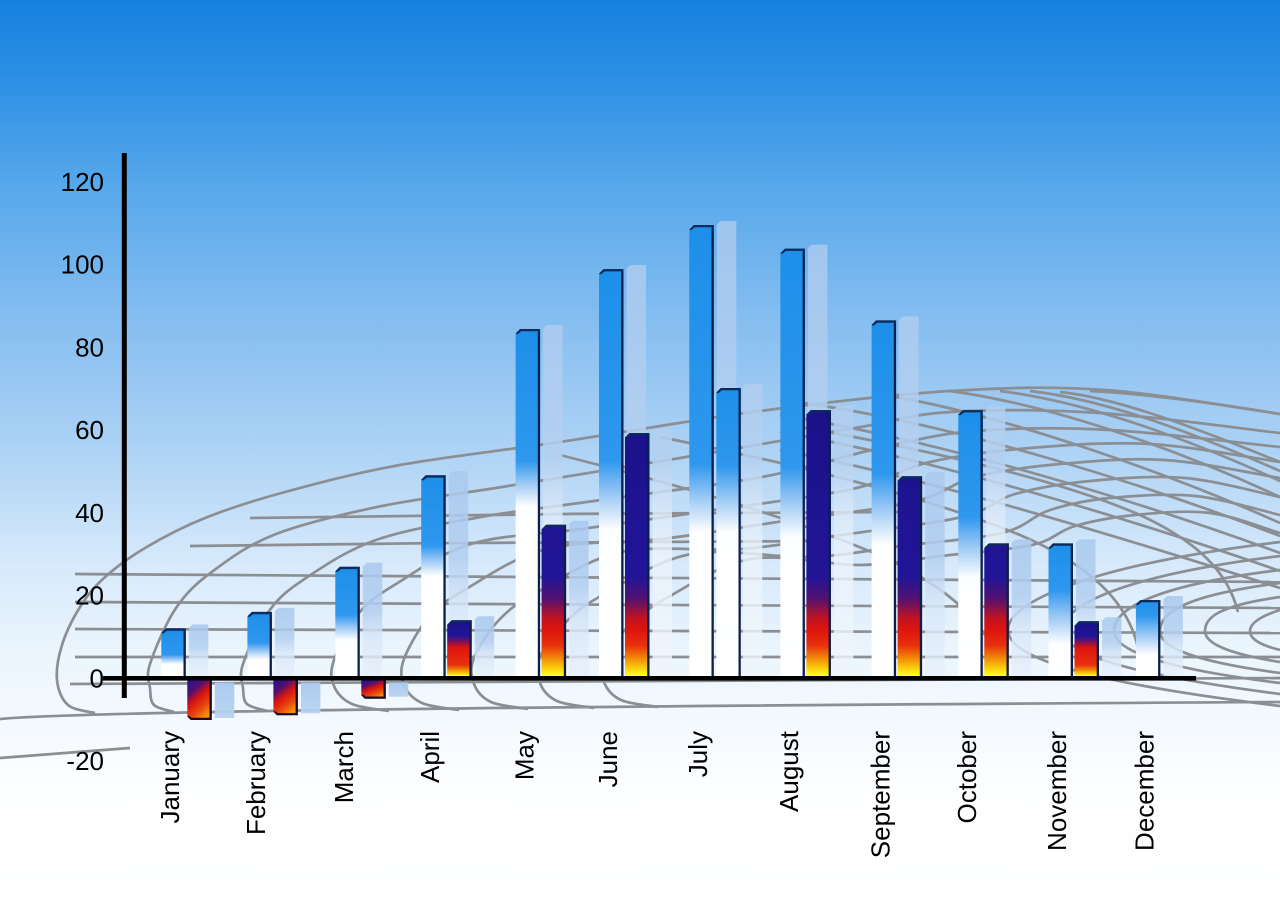  What do you see at coordinates (89, 513) in the screenshot?
I see `svg-text: 40` at bounding box center [89, 513].